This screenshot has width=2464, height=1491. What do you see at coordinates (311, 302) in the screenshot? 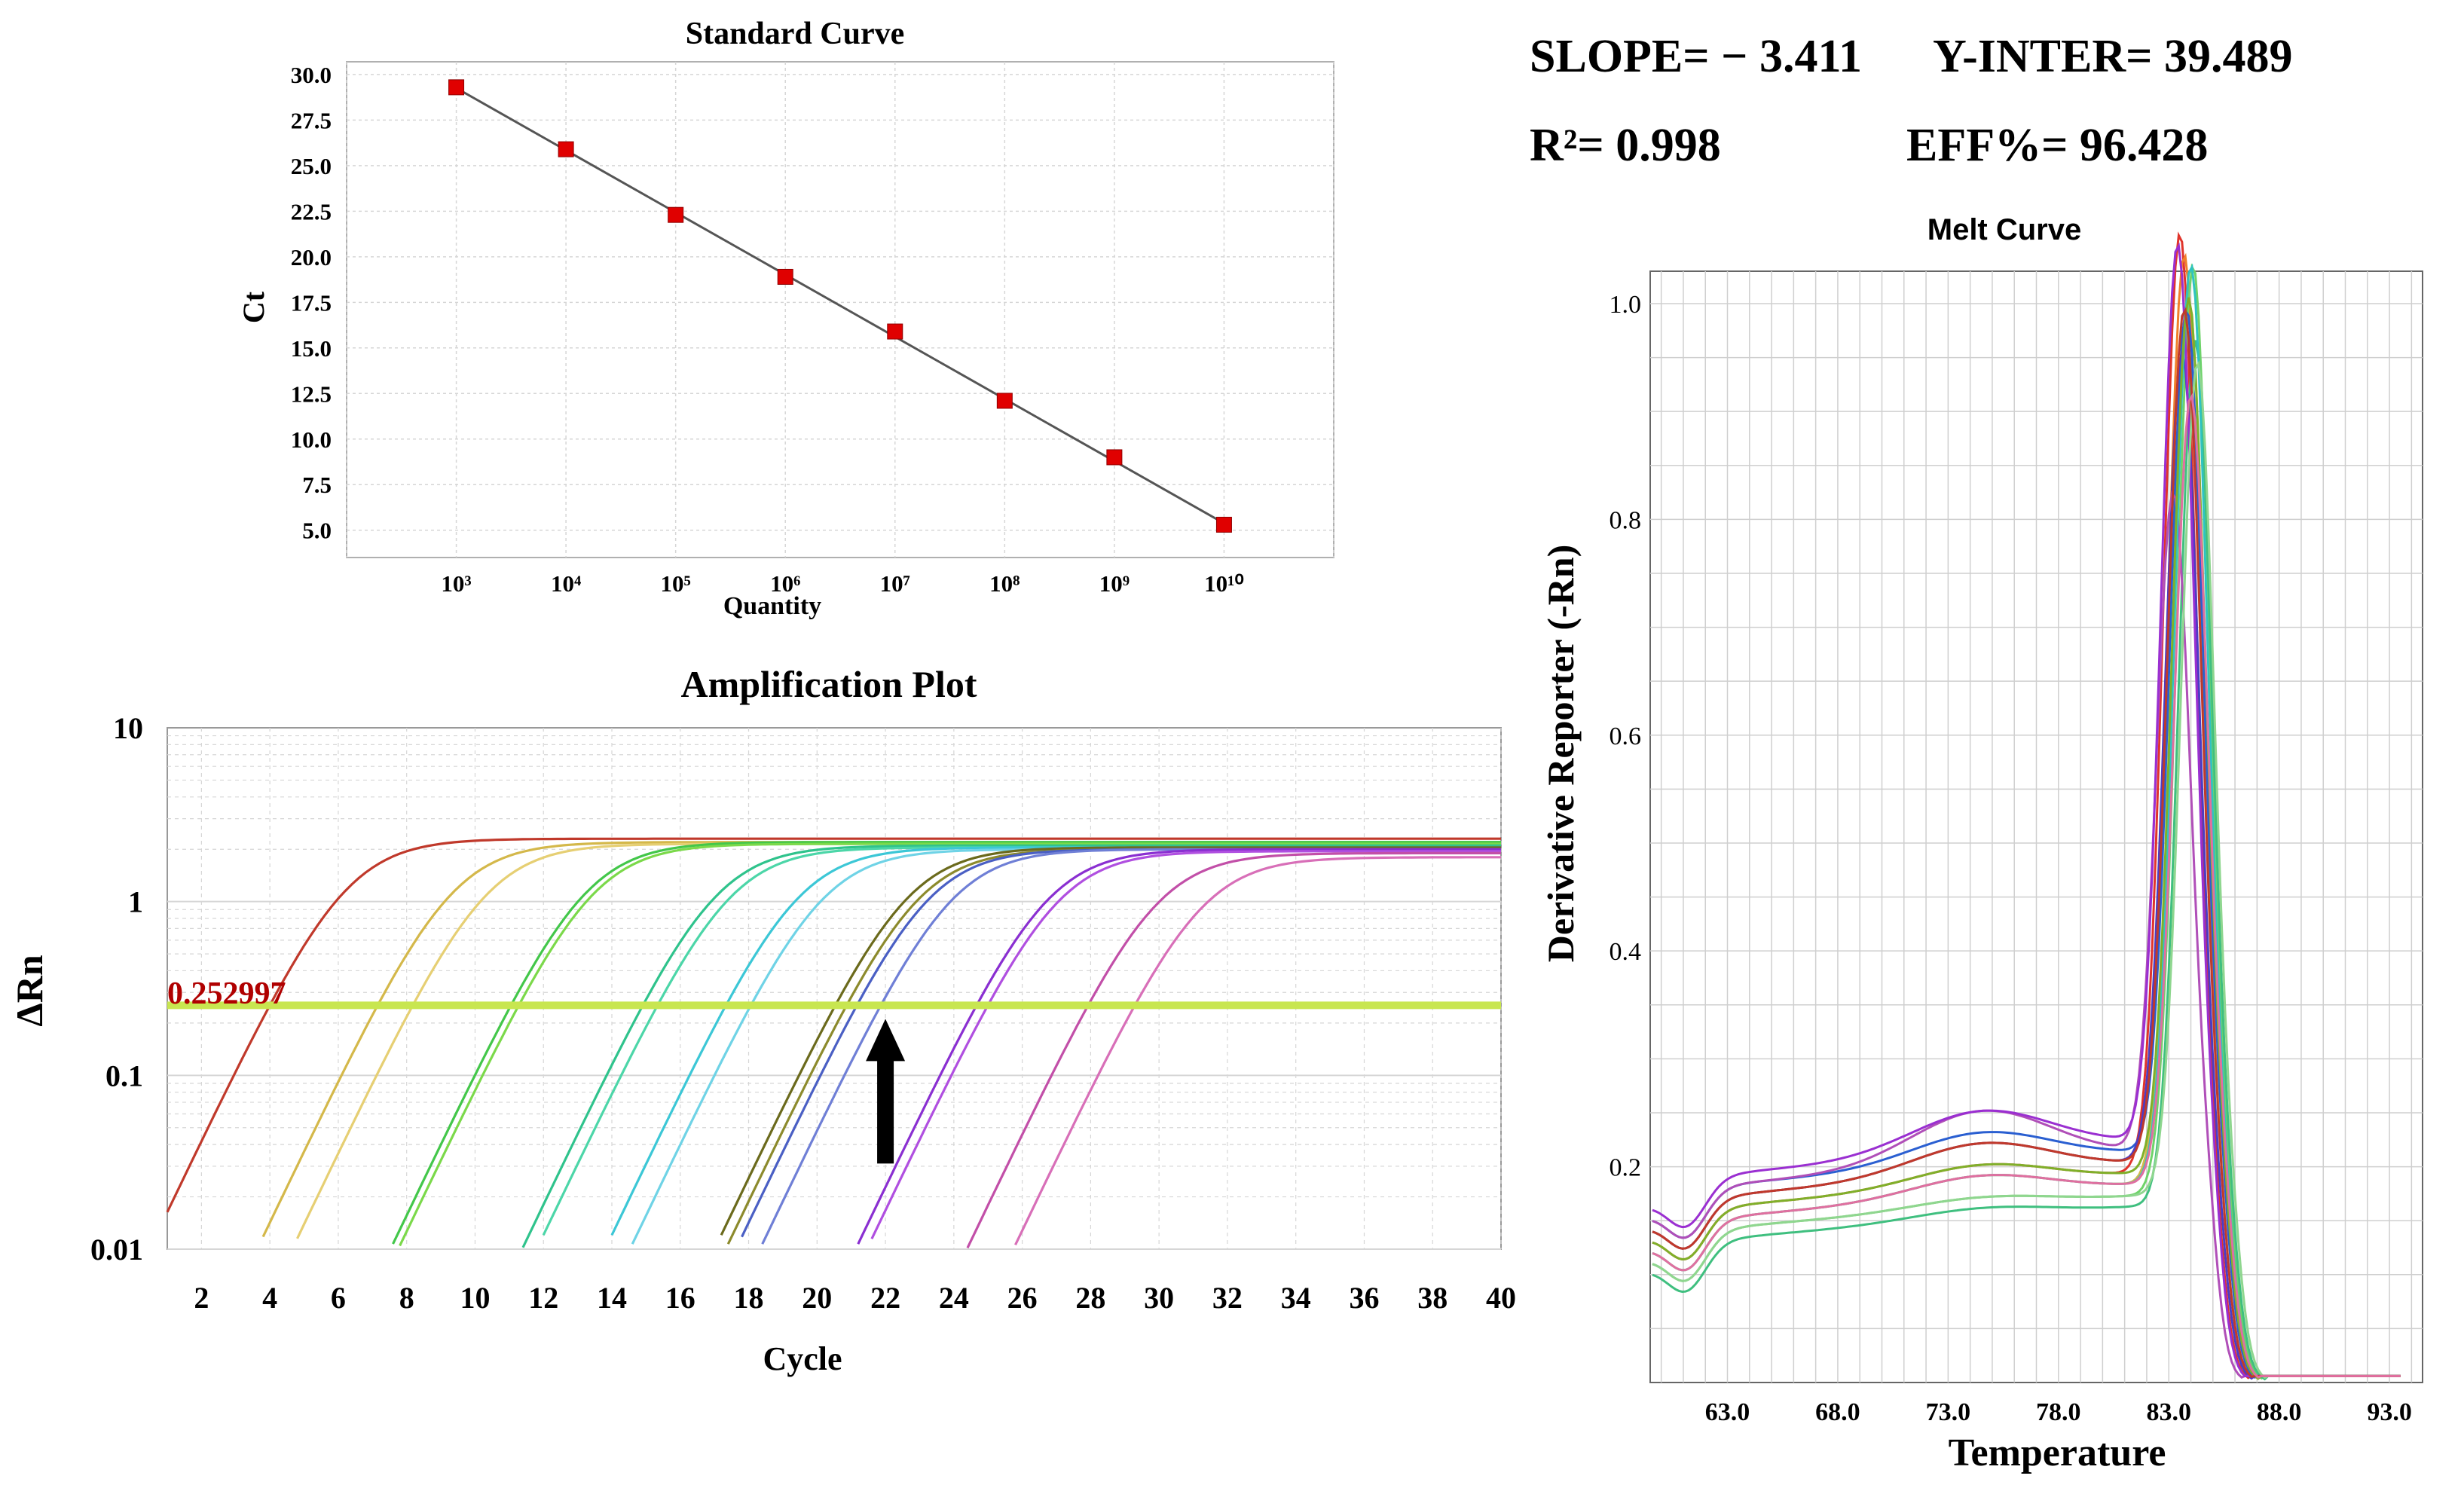
I see `standard-y-tick-label: 17.5` at bounding box center [311, 302].